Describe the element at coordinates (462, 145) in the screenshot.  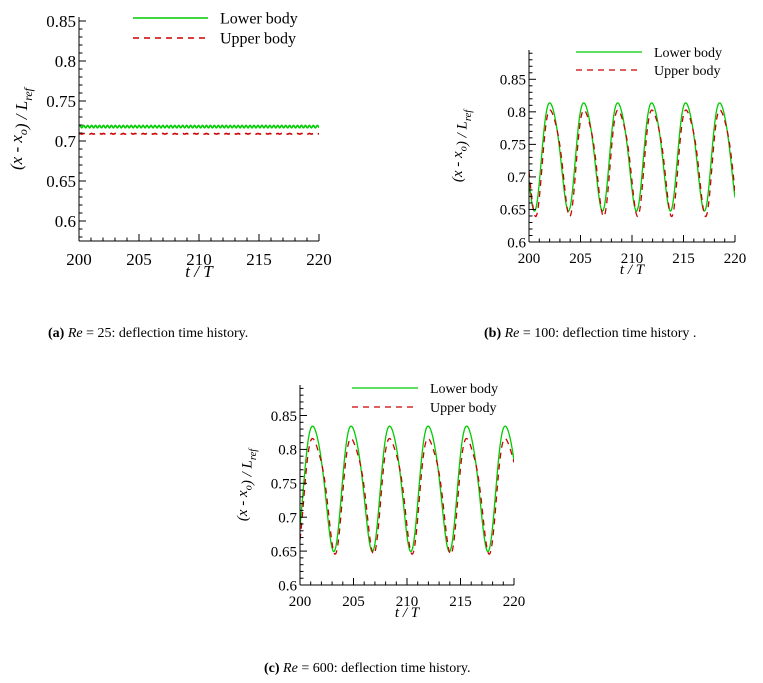
I see `chart-b-y-axis-label: (x - xo) / Lref` at that location.